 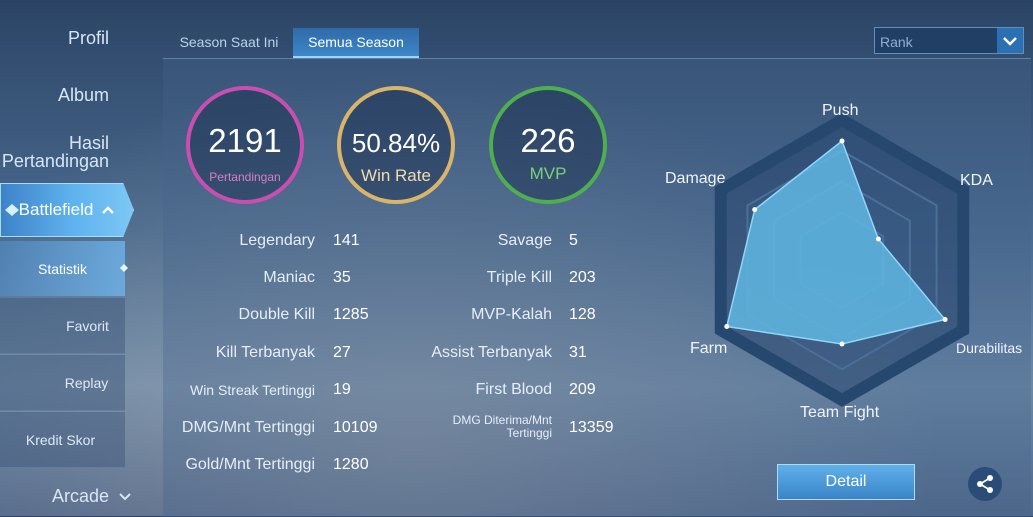 I want to click on sidebar-item-label: Album, so click(x=83, y=95).